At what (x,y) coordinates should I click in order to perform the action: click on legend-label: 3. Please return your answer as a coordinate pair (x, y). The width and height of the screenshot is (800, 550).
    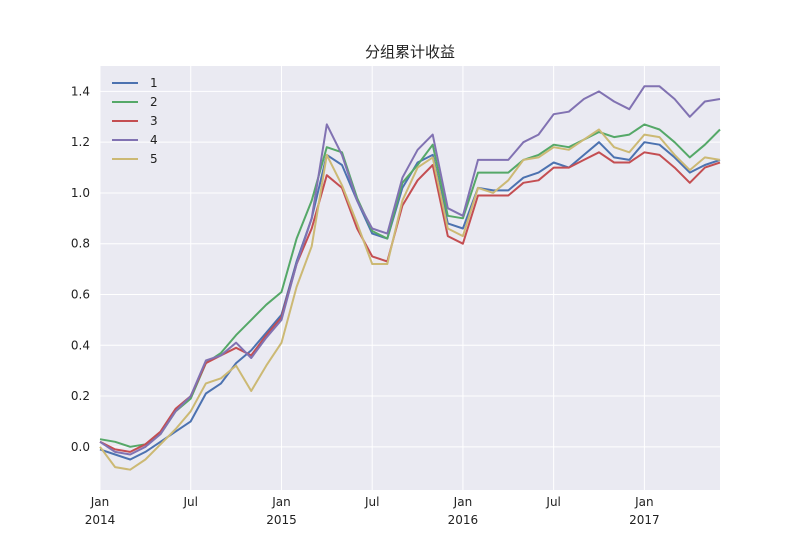
    Looking at the image, I should click on (154, 121).